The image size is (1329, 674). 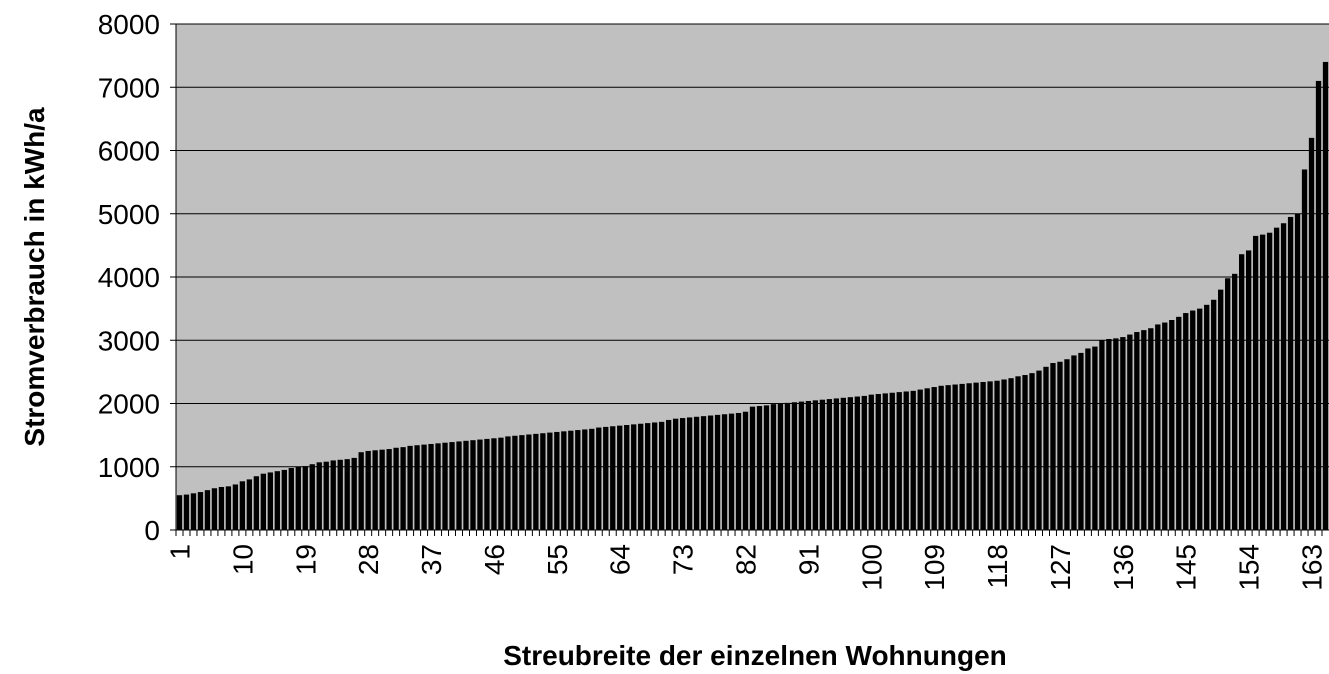 What do you see at coordinates (34, 277) in the screenshot?
I see `y-axis-title: Stromverbrauch in kWh/a` at bounding box center [34, 277].